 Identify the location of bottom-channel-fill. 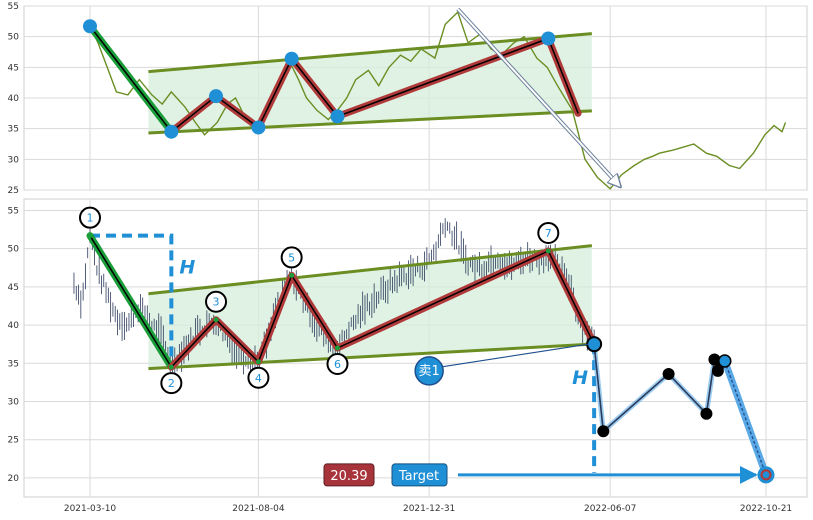
(370, 307).